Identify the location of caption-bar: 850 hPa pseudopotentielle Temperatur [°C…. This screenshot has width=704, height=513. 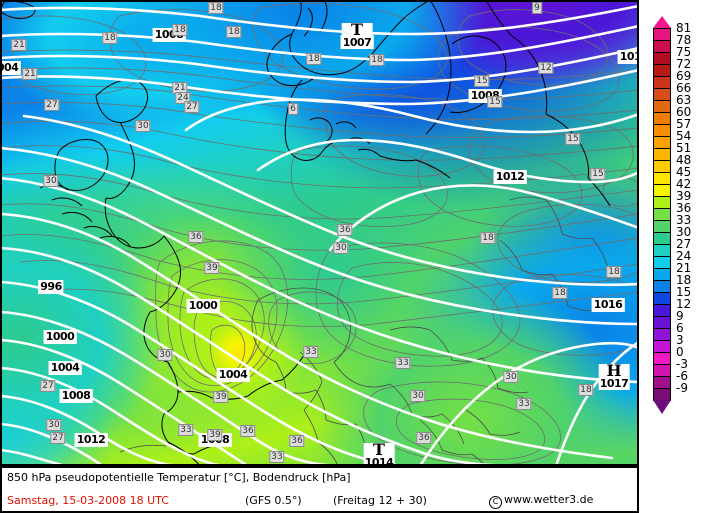
(319, 489).